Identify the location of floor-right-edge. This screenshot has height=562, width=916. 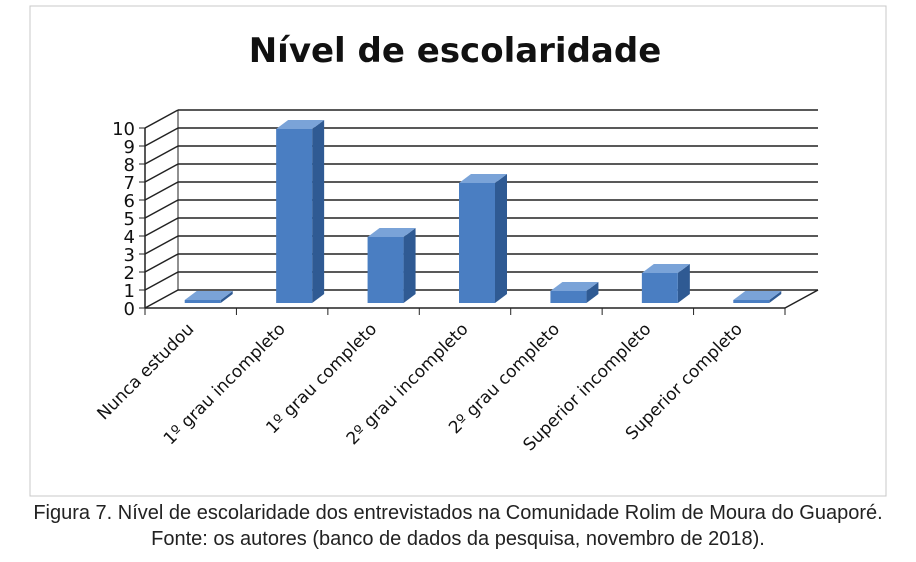
(801, 299).